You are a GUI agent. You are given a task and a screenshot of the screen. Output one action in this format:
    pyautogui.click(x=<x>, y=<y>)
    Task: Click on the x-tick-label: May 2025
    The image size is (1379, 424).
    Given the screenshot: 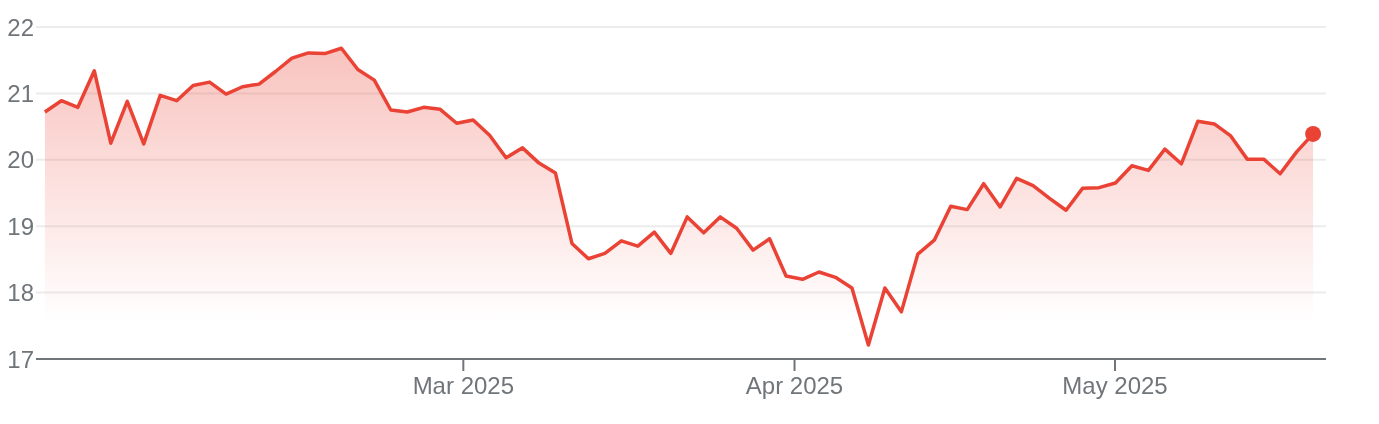 What is the action you would take?
    pyautogui.click(x=1115, y=386)
    